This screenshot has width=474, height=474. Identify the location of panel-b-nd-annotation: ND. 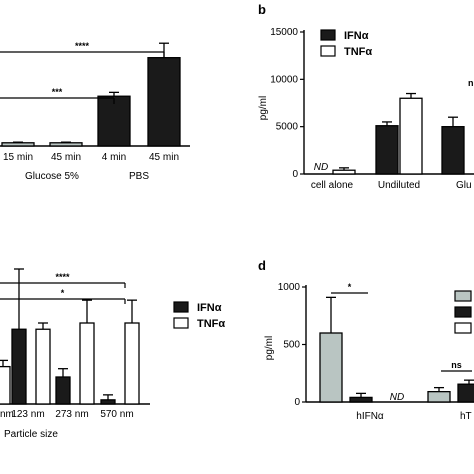
(321, 167).